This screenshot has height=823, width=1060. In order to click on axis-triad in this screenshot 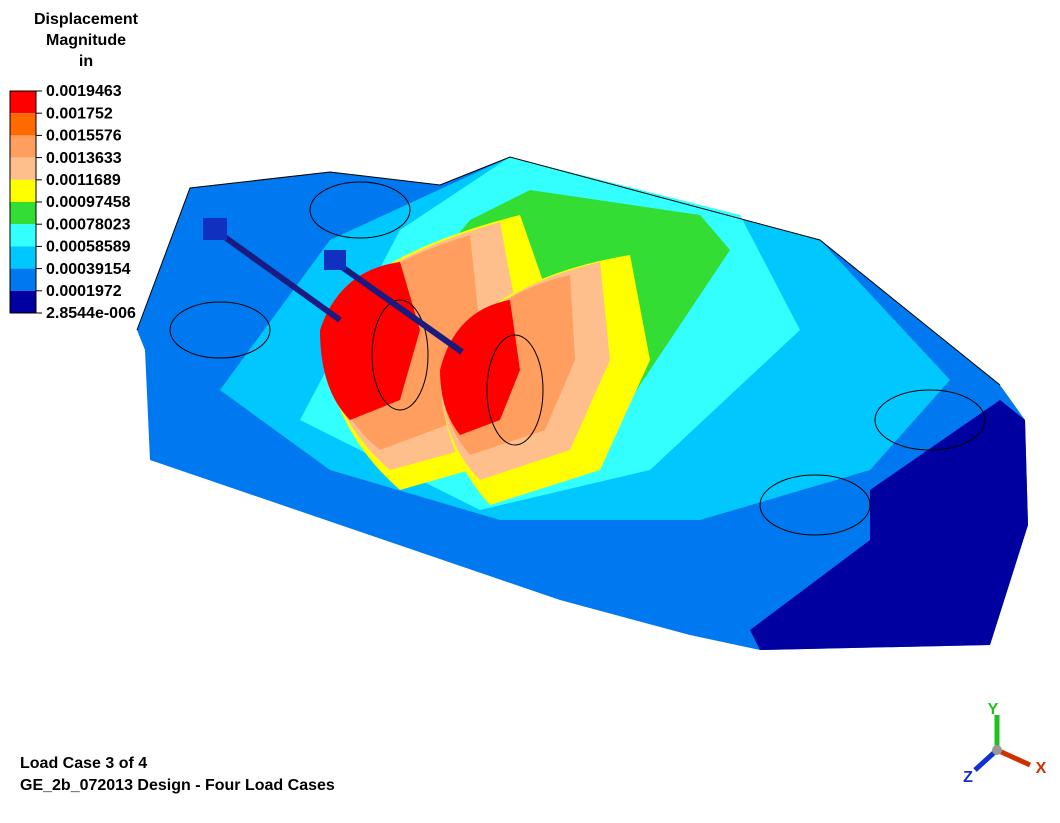, I will do `click(1002, 743)`.